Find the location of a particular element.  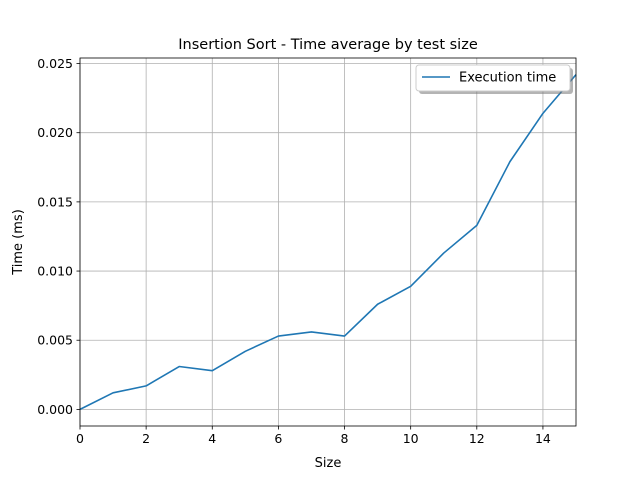

y-axis-label: Time (ms) is located at coordinates (18, 242).